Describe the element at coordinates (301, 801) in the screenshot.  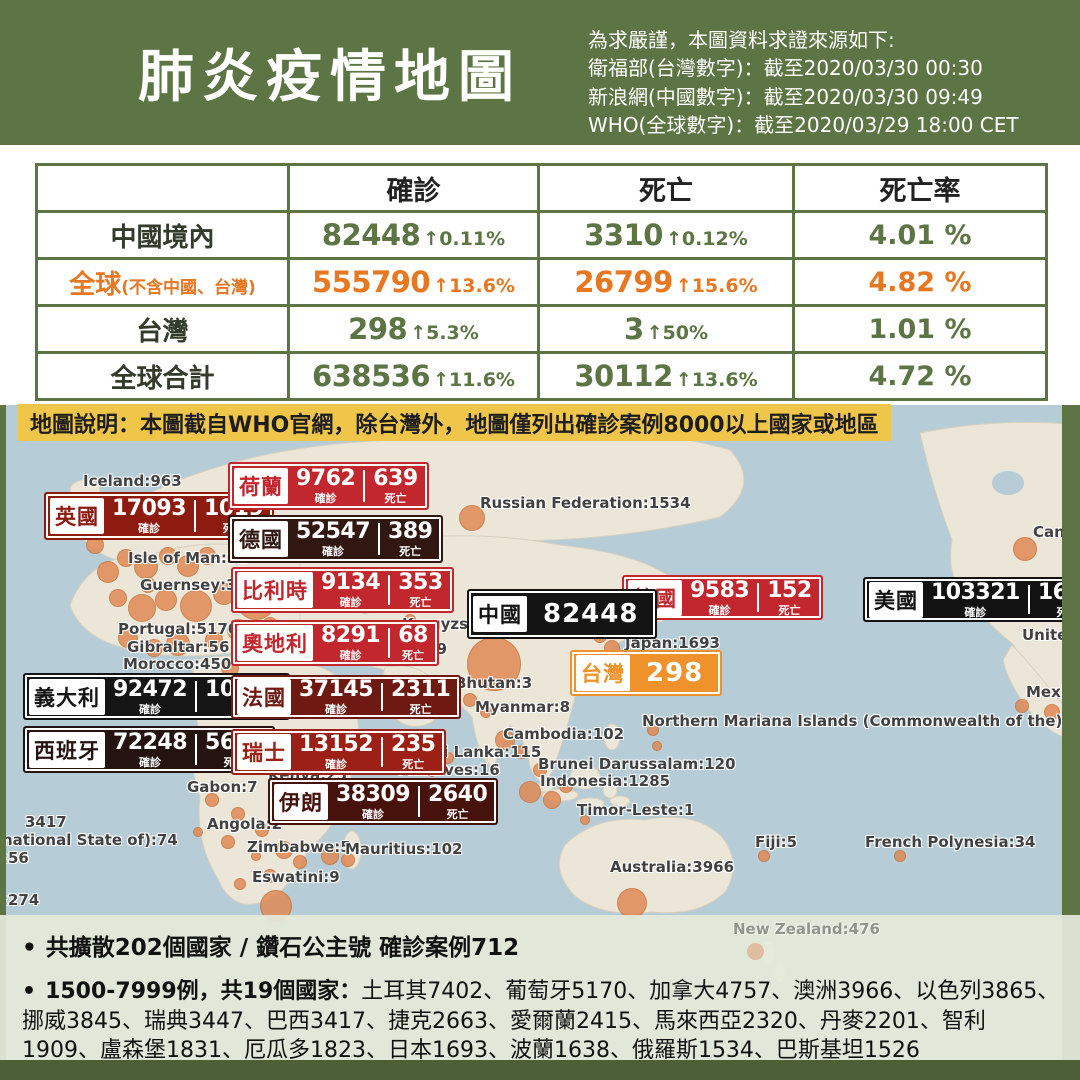
I see `country-name: 伊朗` at that location.